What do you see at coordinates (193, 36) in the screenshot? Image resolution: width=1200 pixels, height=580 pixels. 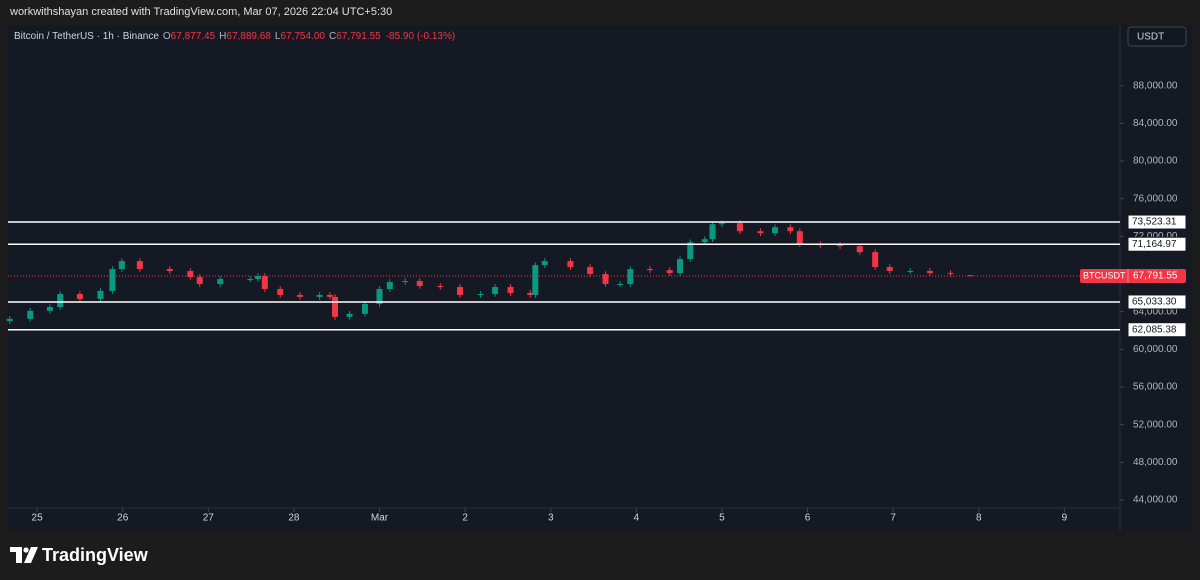 I see `ohlc-value: 67,877.45` at bounding box center [193, 36].